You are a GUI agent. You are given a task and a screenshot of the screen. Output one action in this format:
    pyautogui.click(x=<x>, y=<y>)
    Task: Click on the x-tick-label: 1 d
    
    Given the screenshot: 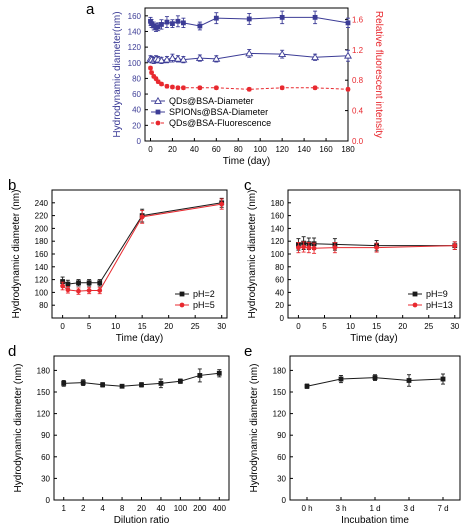 What is the action you would take?
    pyautogui.click(x=374, y=508)
    